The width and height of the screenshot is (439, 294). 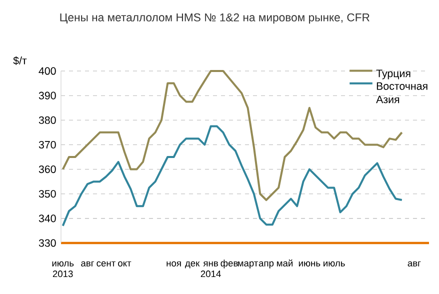 I want to click on x-tick-label: июль, so click(x=334, y=263).